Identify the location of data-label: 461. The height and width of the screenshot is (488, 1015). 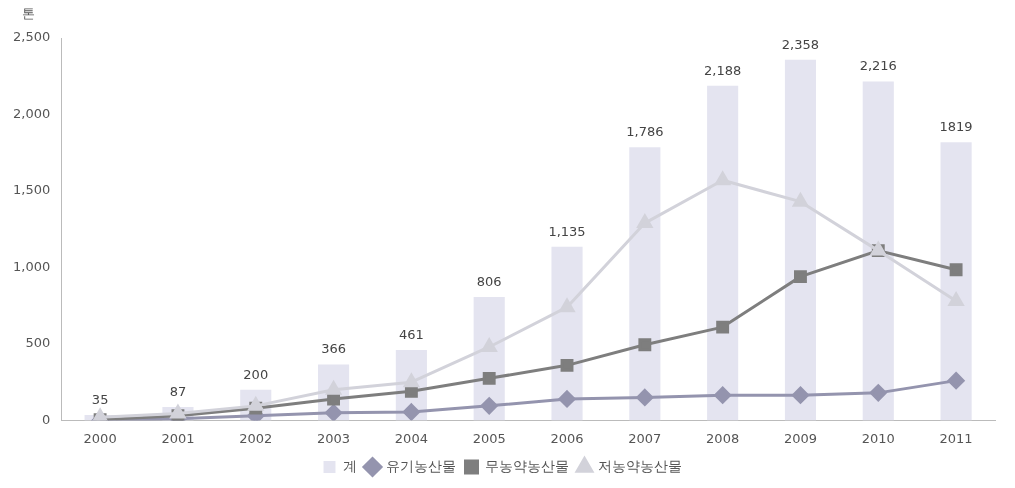
(411, 334).